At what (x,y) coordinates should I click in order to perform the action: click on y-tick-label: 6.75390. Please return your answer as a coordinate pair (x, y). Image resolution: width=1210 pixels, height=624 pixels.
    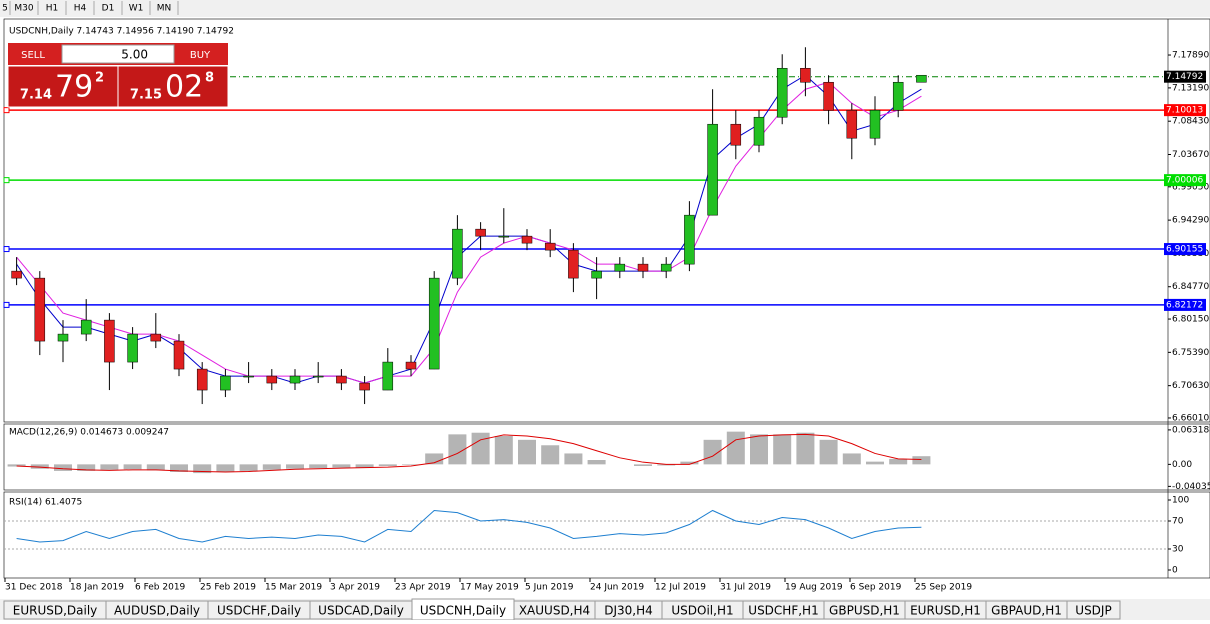
    Looking at the image, I should click on (1190, 353).